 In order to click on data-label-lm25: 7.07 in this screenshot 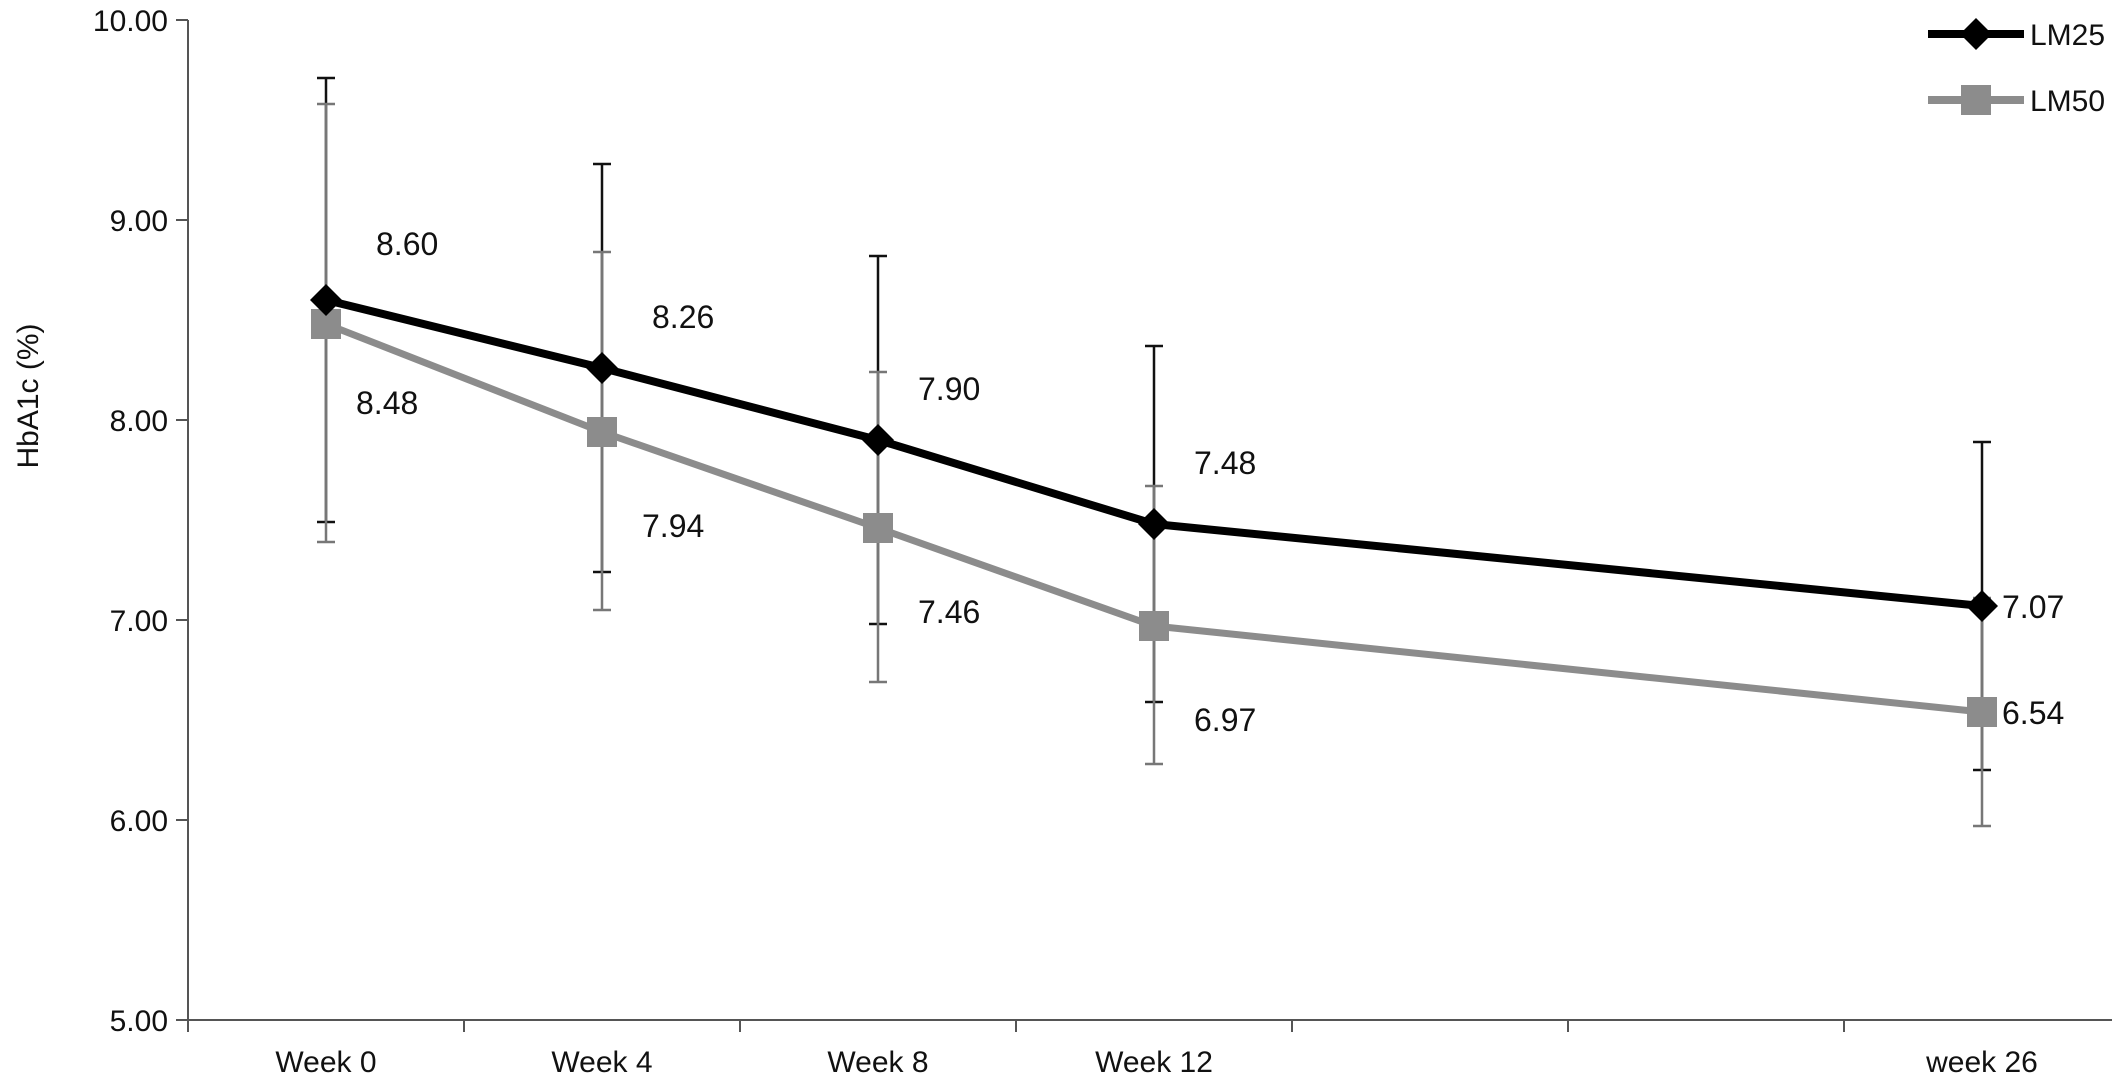, I will do `click(2033, 607)`.